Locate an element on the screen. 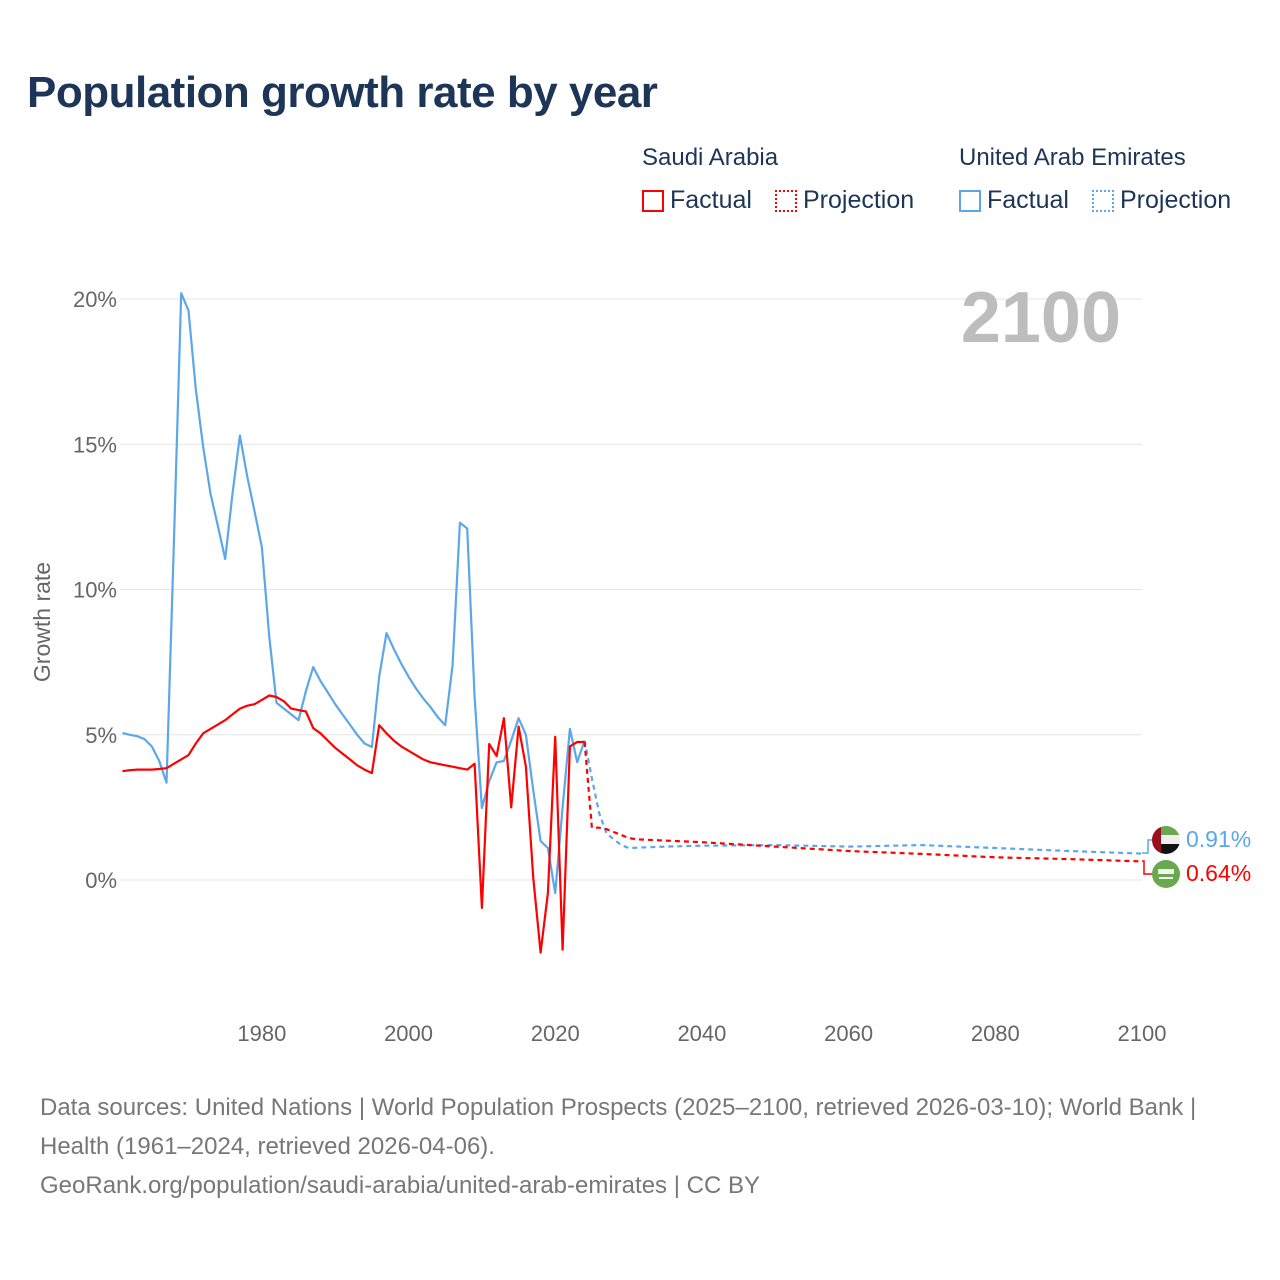 Image resolution: width=1280 pixels, height=1280 pixels. saudi-end-value: 0.64% is located at coordinates (1218, 873).